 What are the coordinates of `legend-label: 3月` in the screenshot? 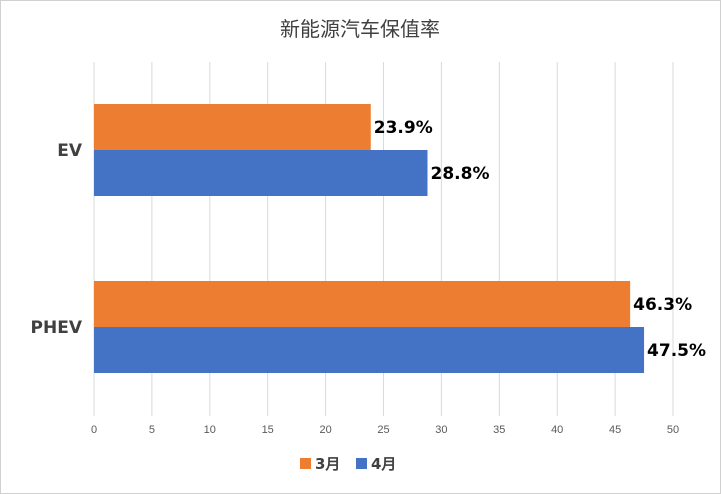 It's located at (327, 464).